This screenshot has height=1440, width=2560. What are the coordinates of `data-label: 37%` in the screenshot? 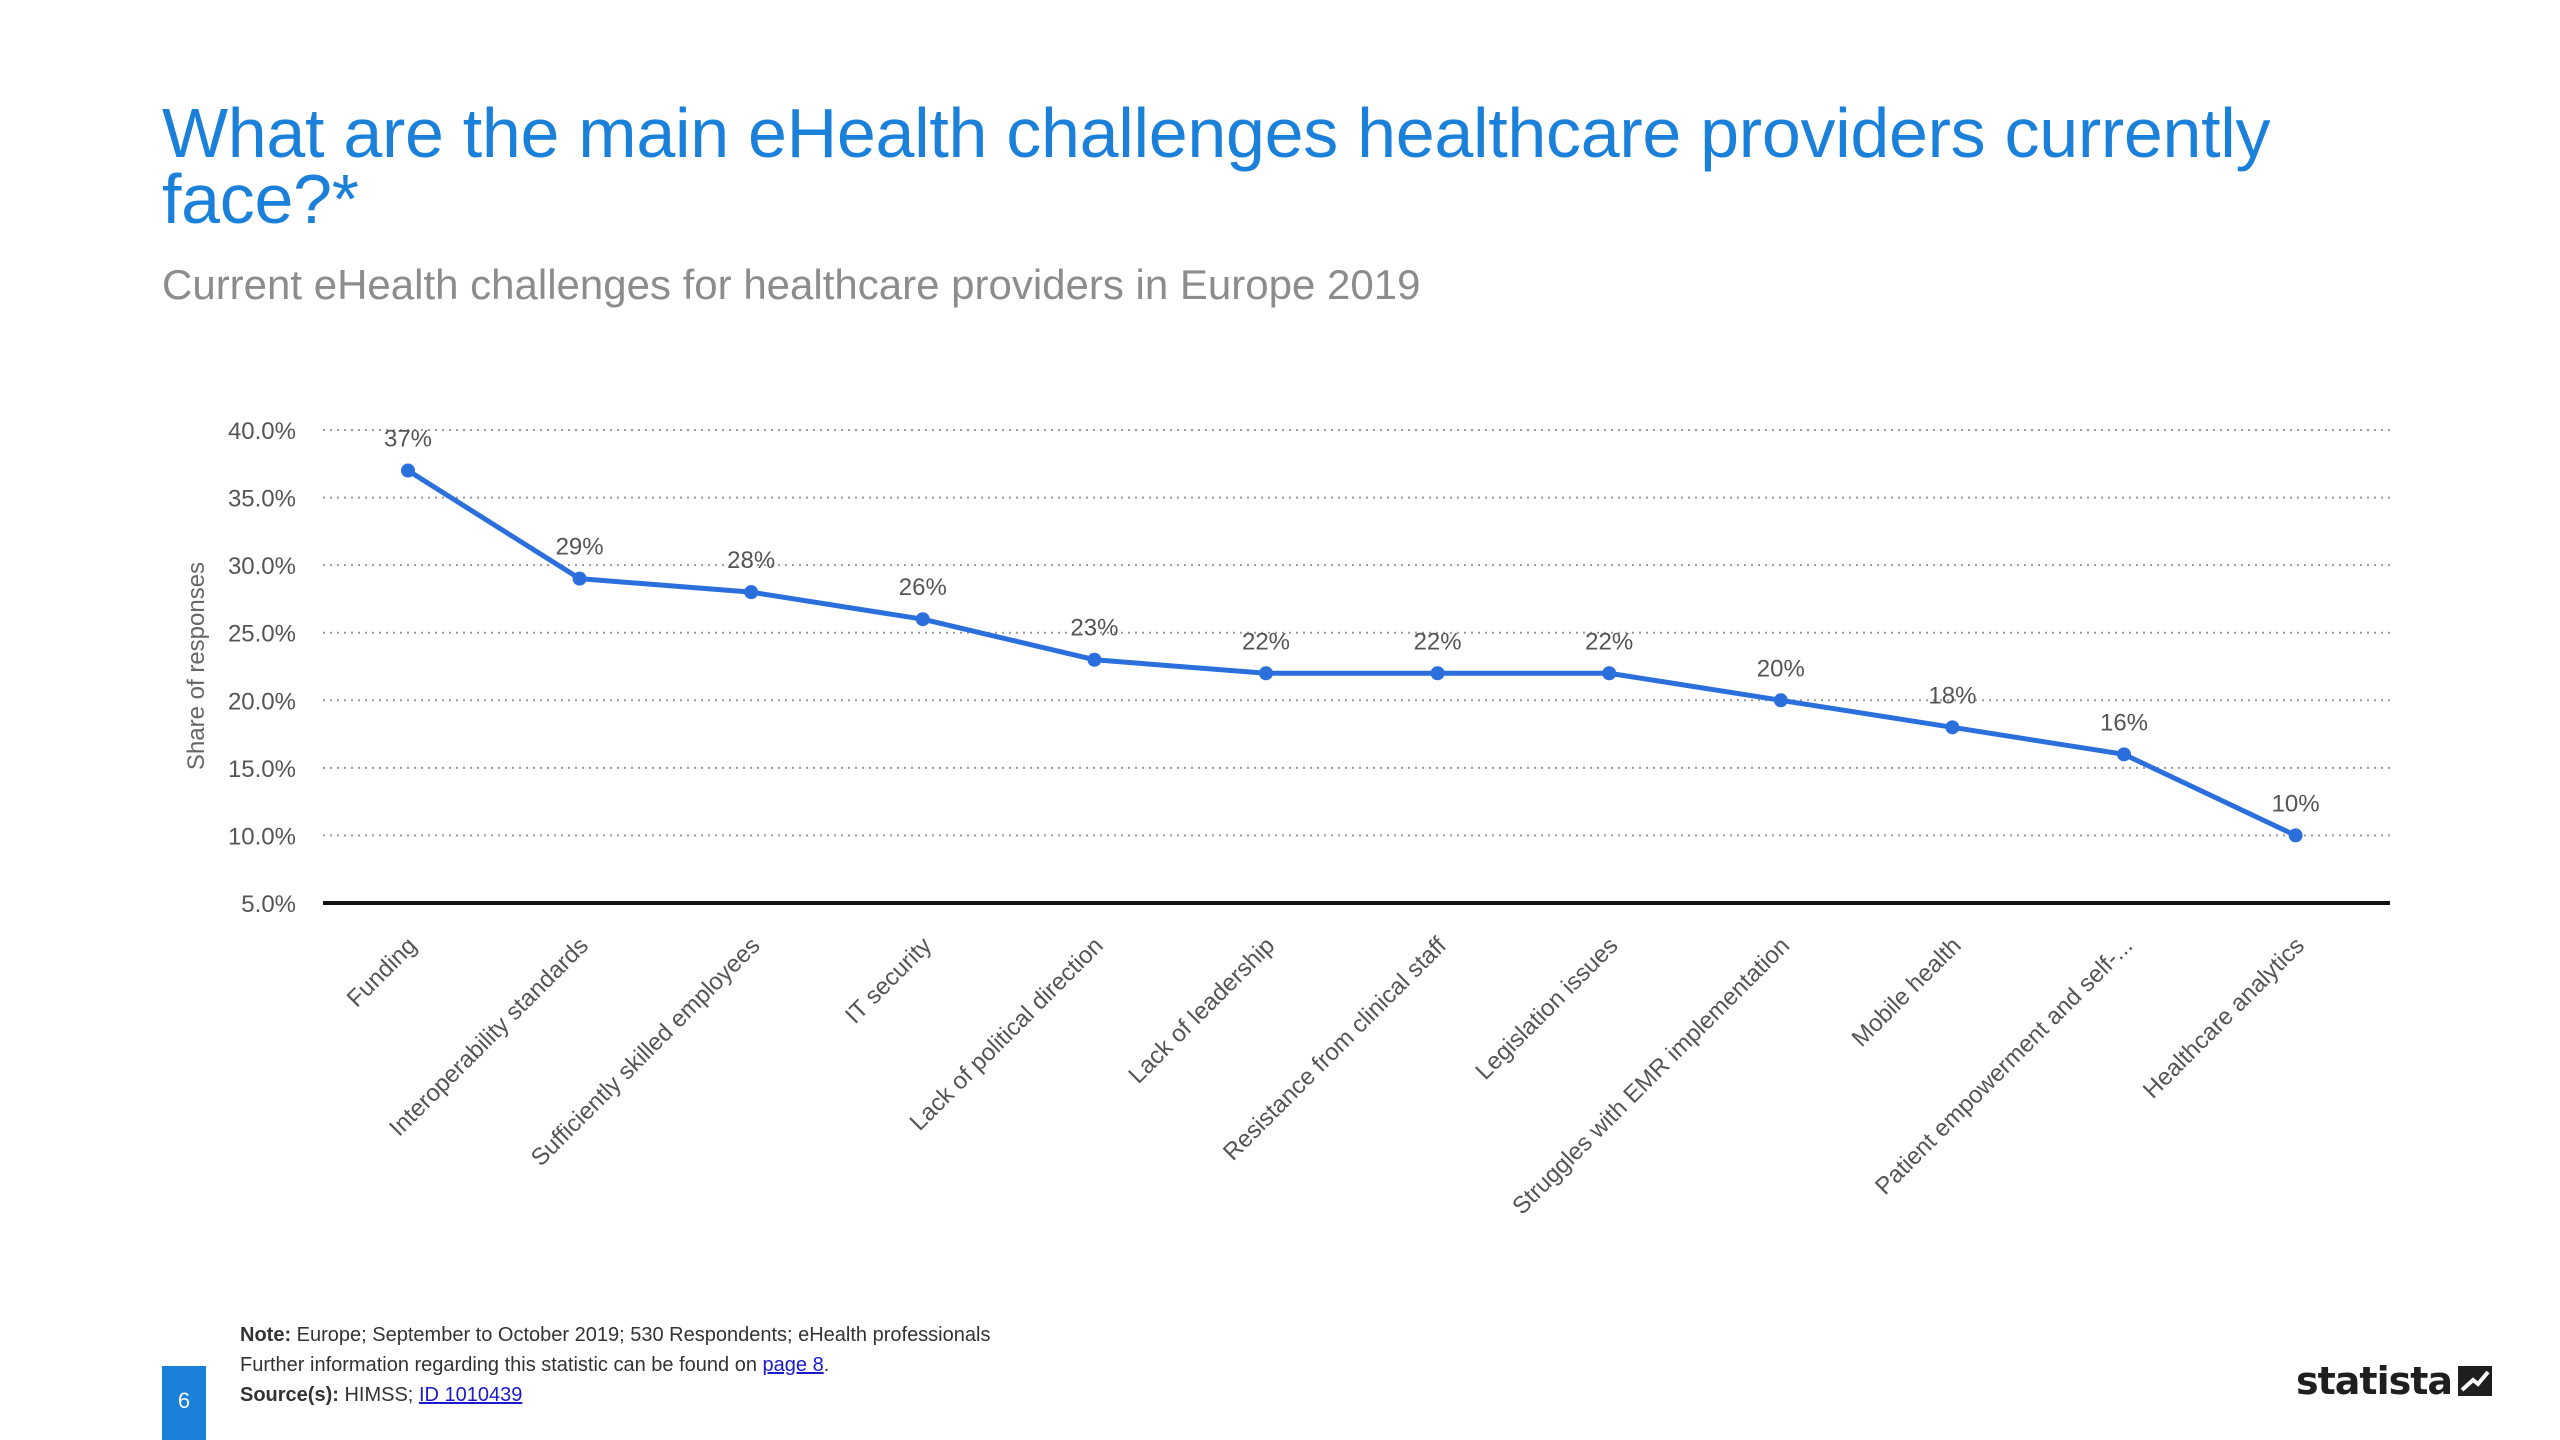 It's located at (408, 439).